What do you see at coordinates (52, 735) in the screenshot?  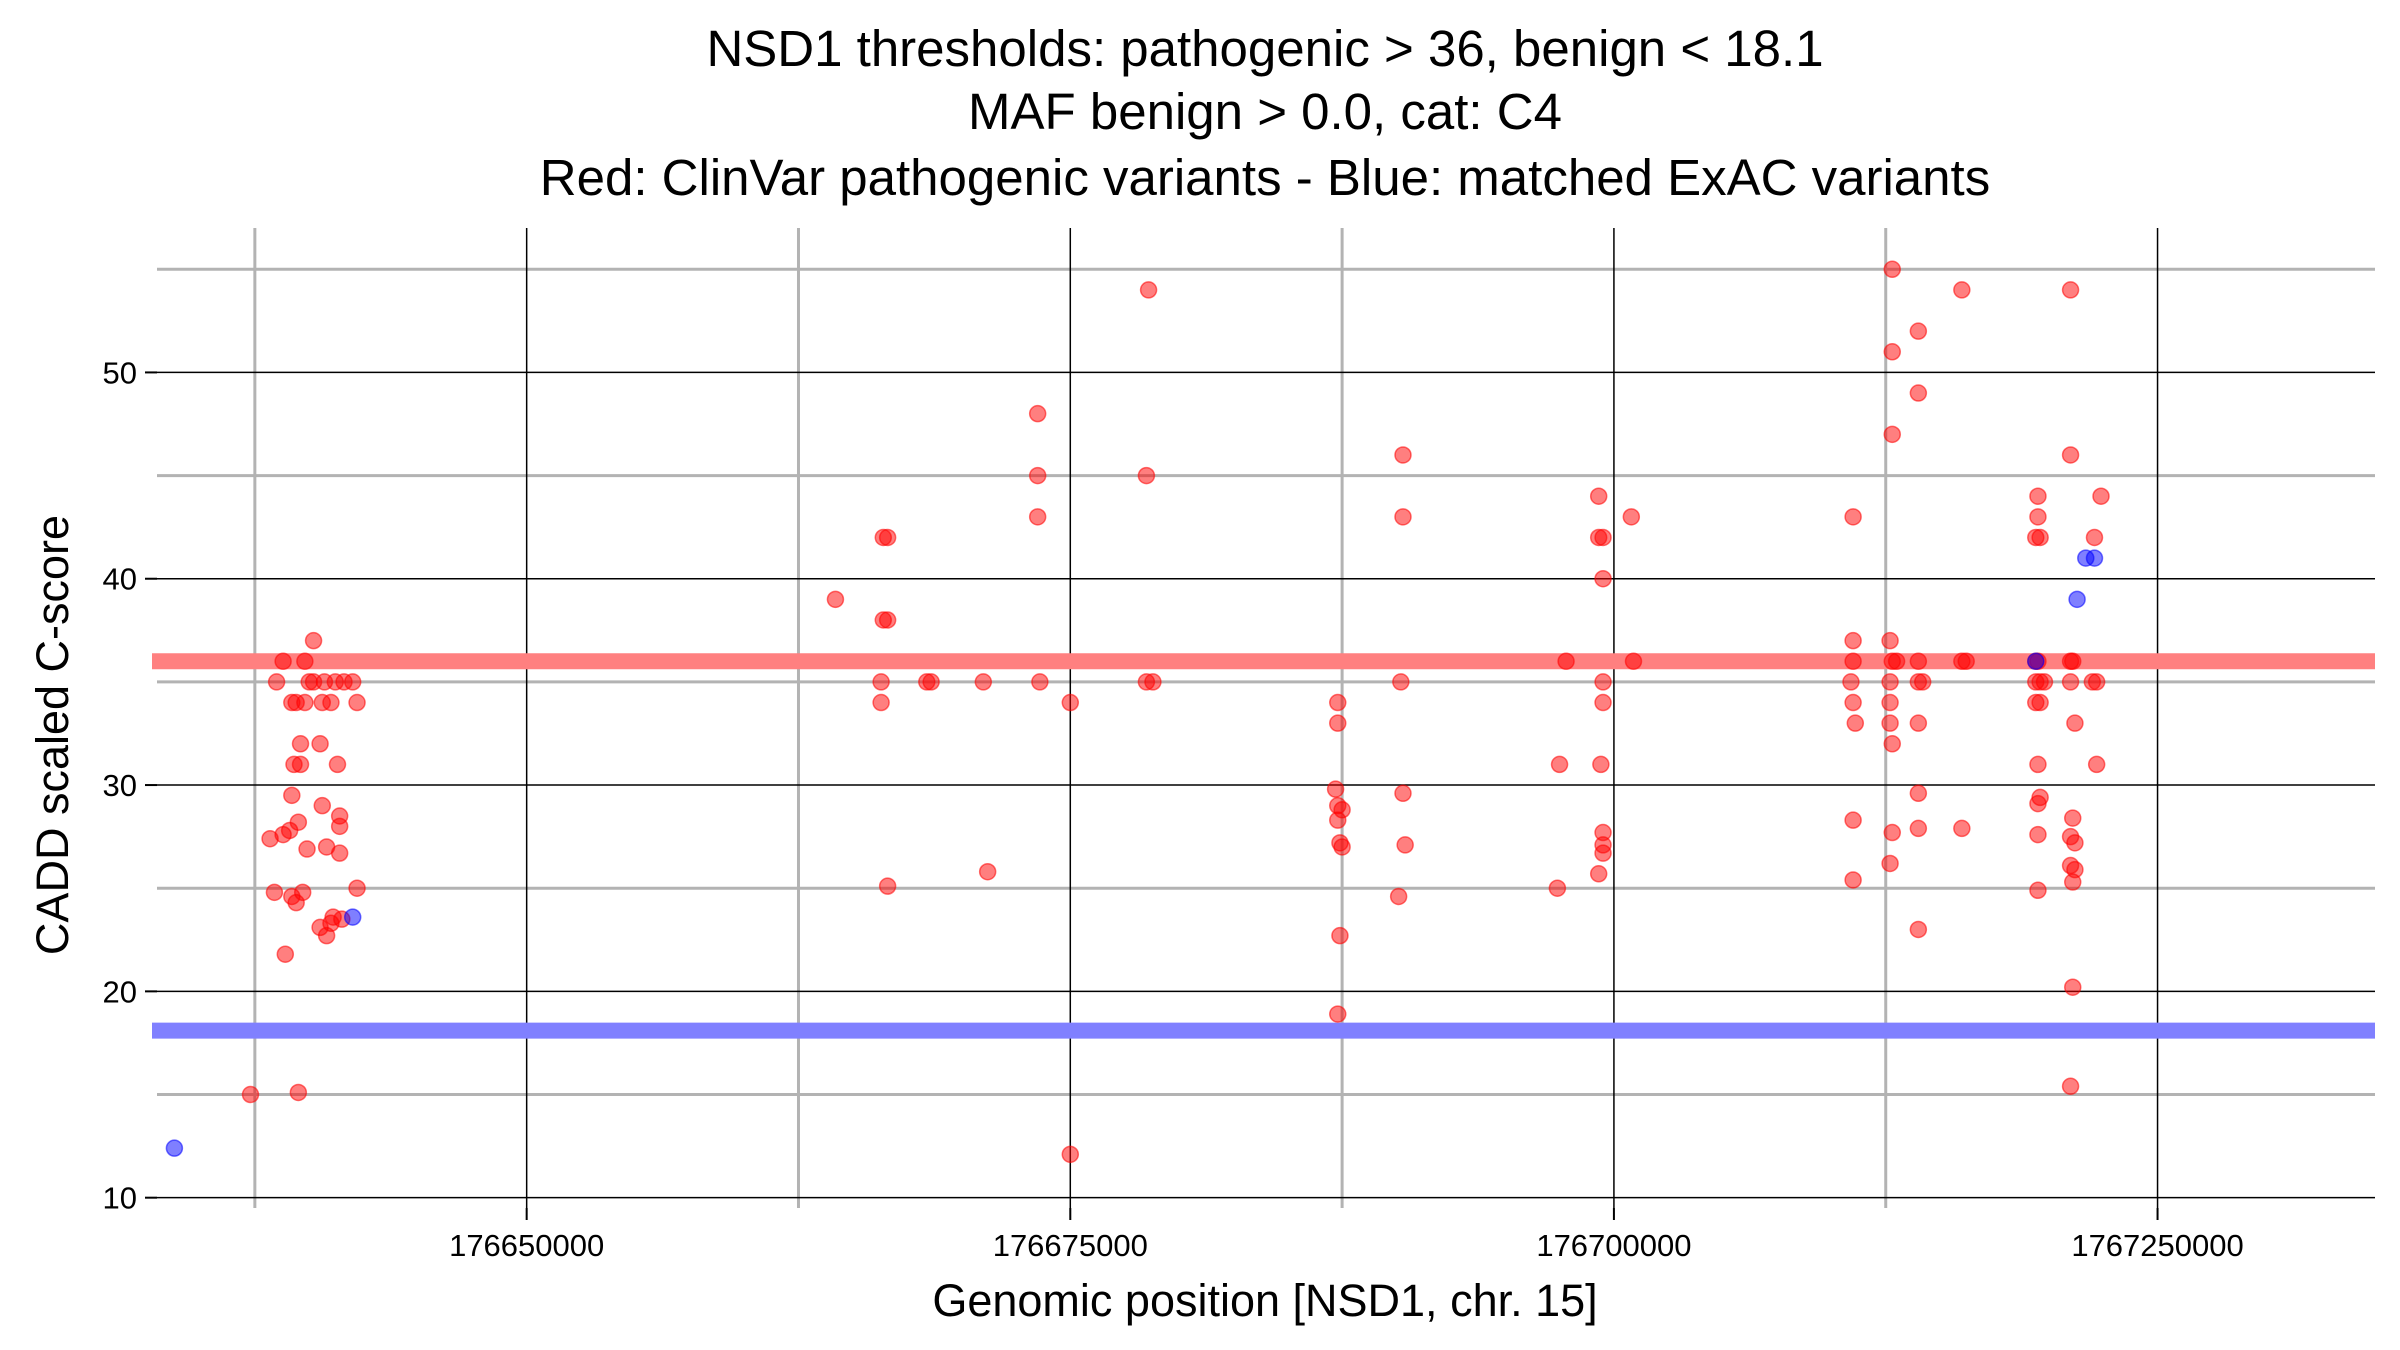 I see `y-axis-title: CADD scaled C-score` at bounding box center [52, 735].